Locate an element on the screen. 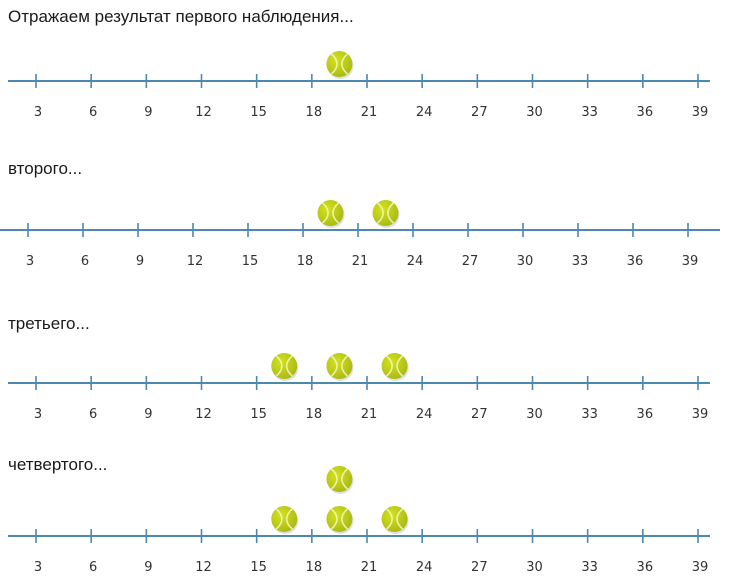  panel-3-tick-label: 12 is located at coordinates (203, 414).